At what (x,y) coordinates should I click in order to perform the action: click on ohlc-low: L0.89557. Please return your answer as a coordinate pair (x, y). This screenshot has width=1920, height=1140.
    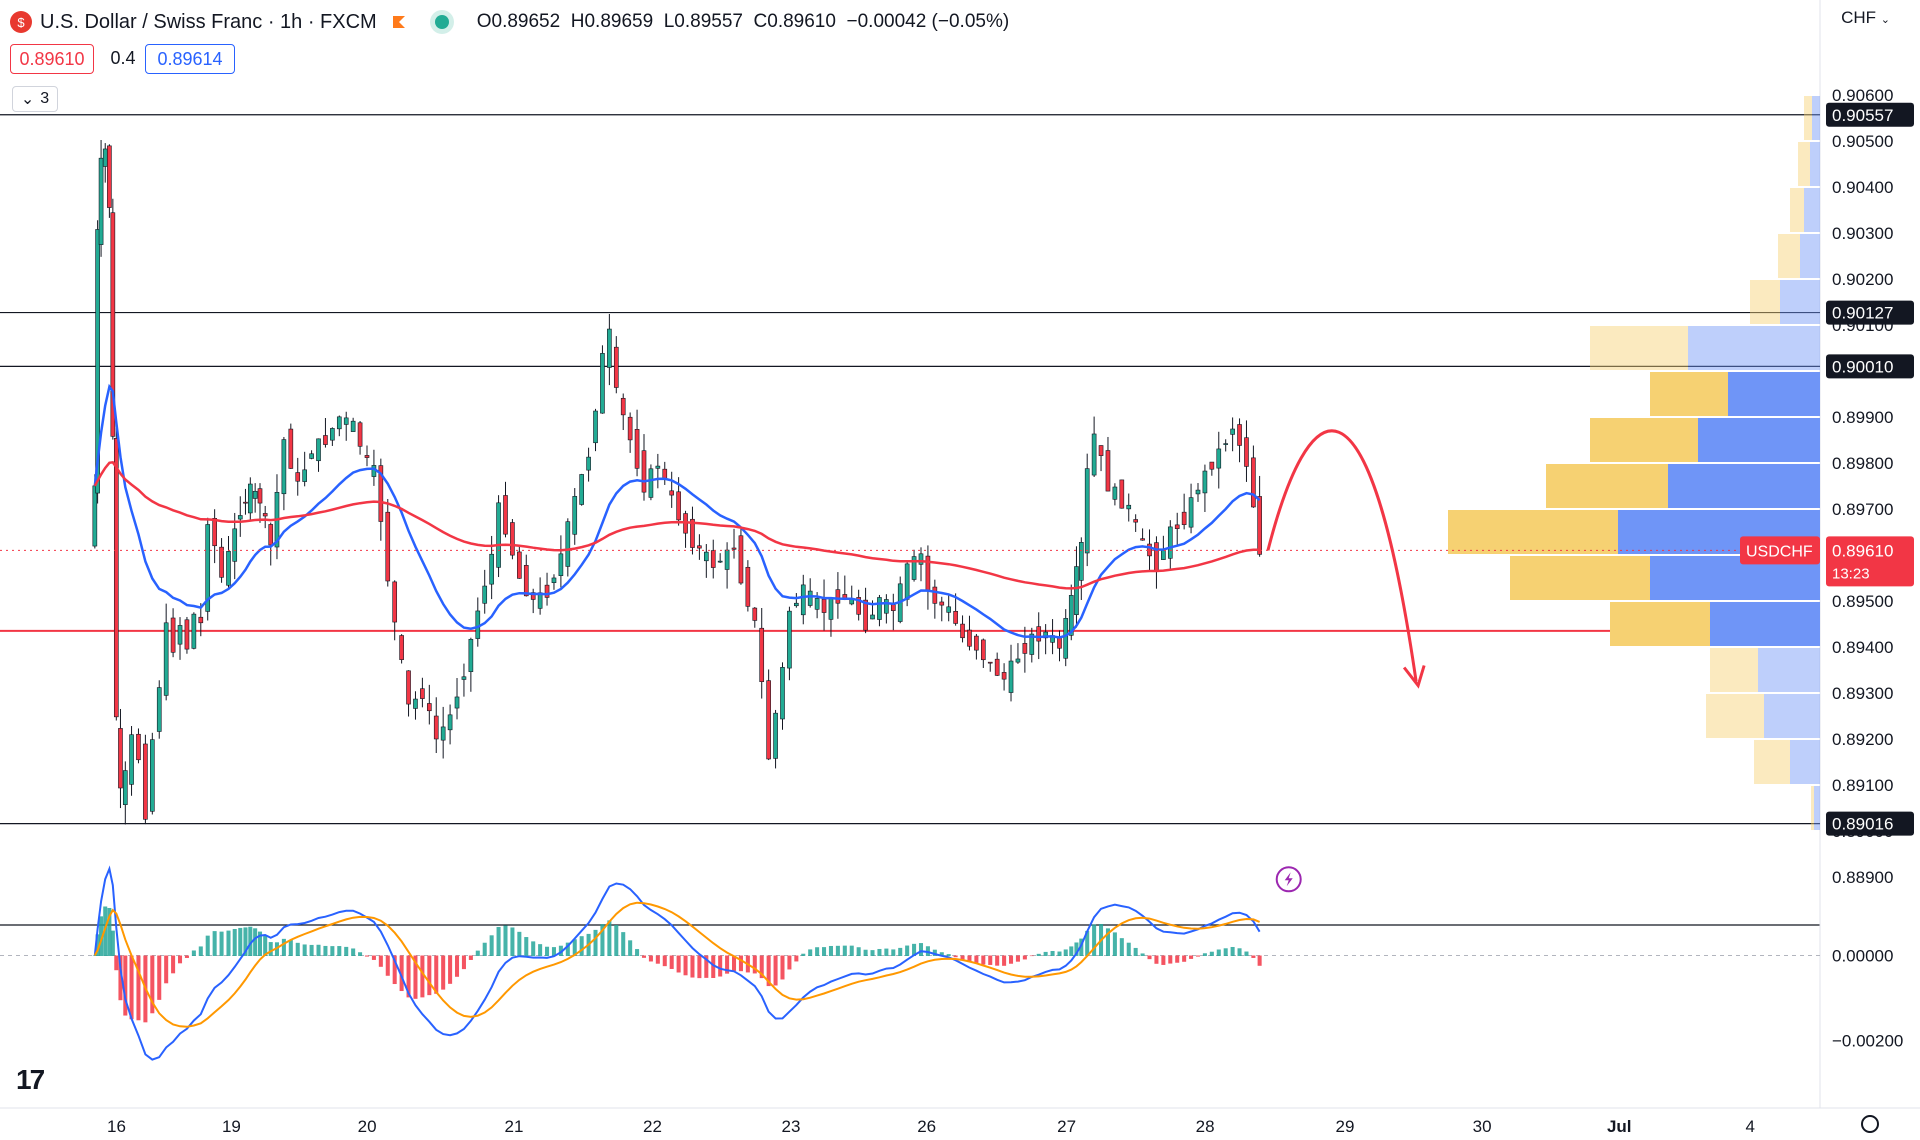
    Looking at the image, I should click on (703, 21).